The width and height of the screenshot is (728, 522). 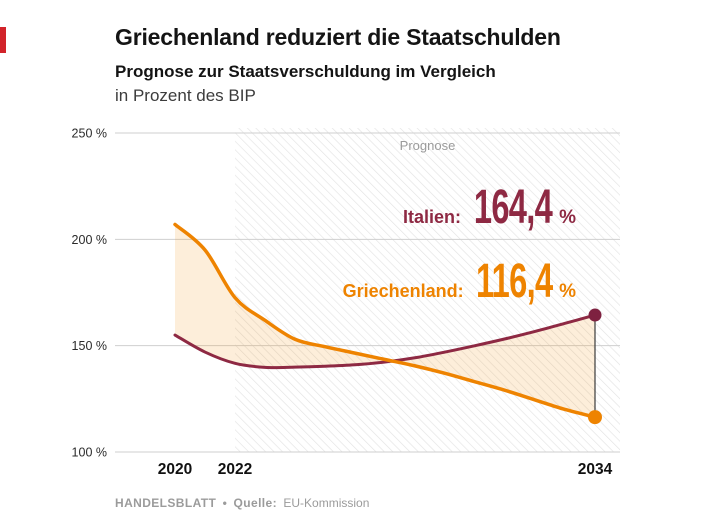 I want to click on chart-unit-label: in Prozent des BIP, so click(x=185, y=95).